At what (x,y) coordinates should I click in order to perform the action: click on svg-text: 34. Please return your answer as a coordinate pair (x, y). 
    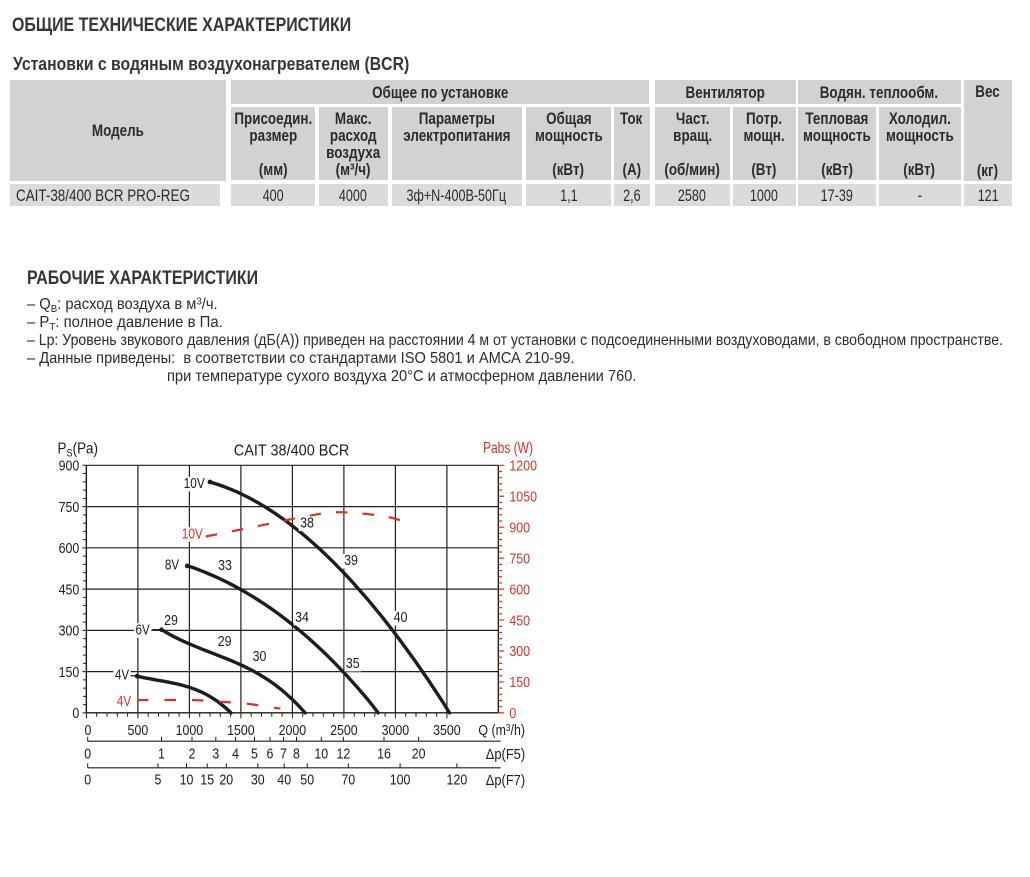
    Looking at the image, I should click on (302, 618).